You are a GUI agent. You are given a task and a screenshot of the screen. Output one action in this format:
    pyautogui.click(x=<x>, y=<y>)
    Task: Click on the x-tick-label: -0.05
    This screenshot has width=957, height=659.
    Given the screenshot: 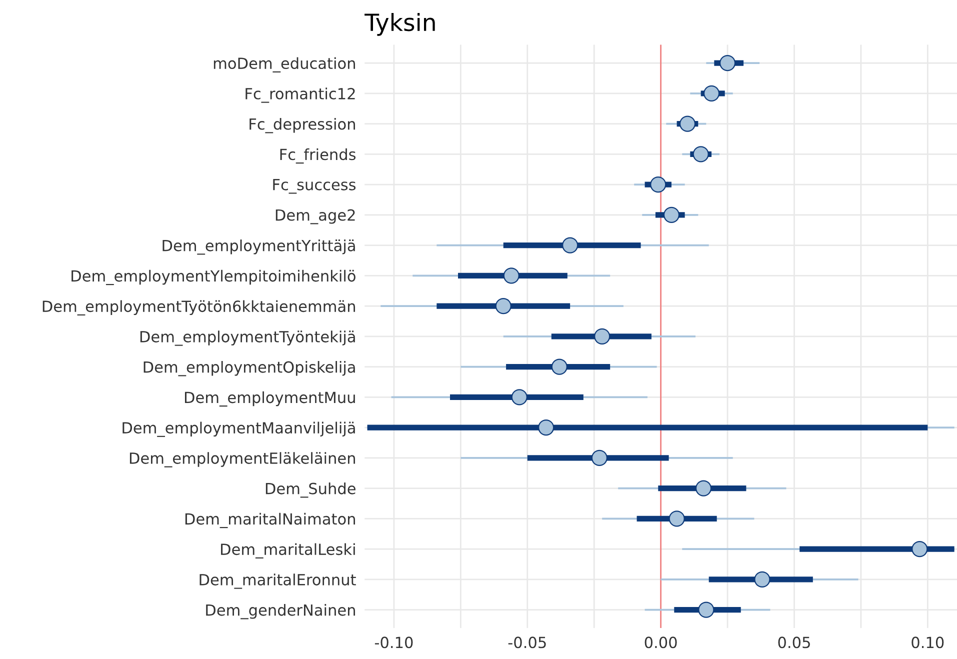 What is the action you would take?
    pyautogui.click(x=527, y=642)
    